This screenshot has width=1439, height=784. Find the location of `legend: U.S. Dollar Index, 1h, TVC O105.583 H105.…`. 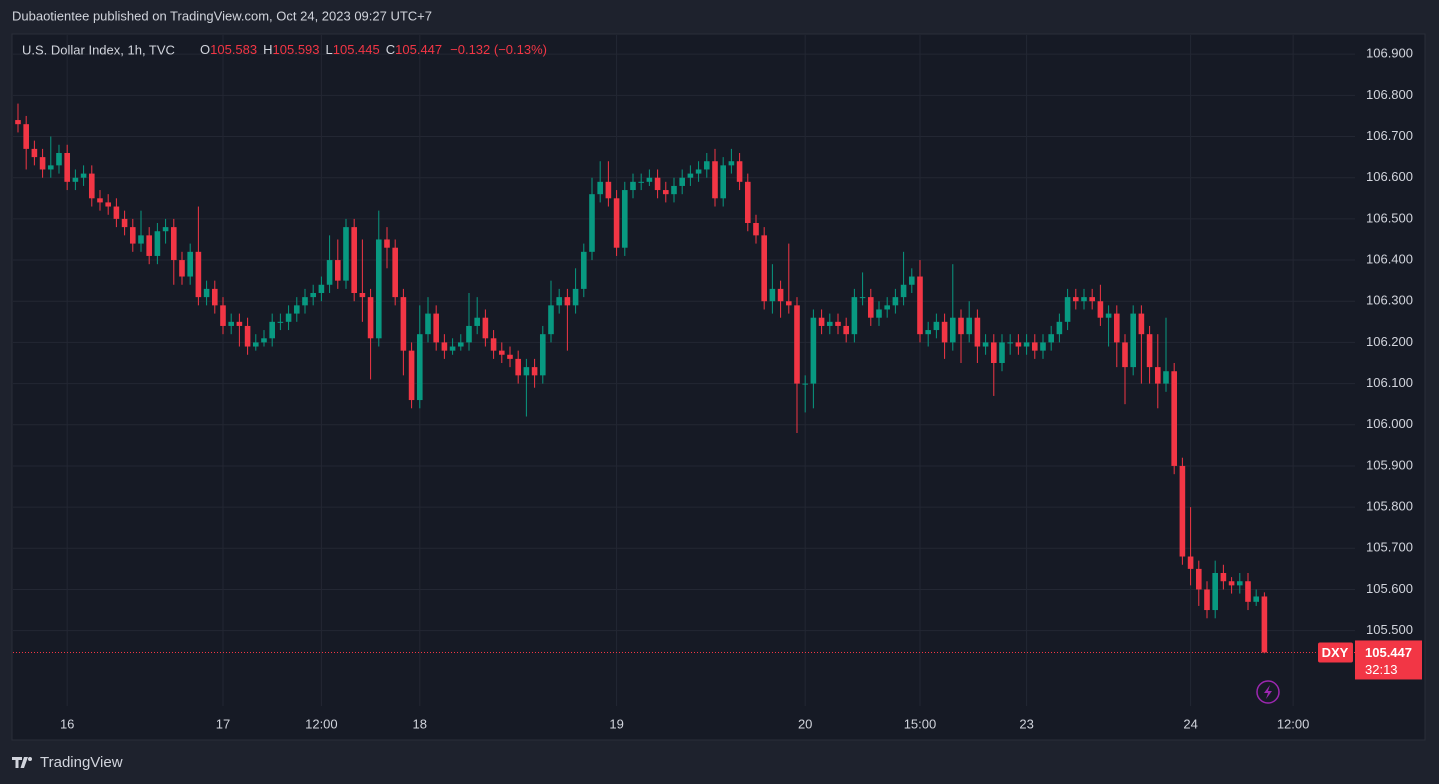

legend: U.S. Dollar Index, 1h, TVC O105.583 H105.… is located at coordinates (284, 49).